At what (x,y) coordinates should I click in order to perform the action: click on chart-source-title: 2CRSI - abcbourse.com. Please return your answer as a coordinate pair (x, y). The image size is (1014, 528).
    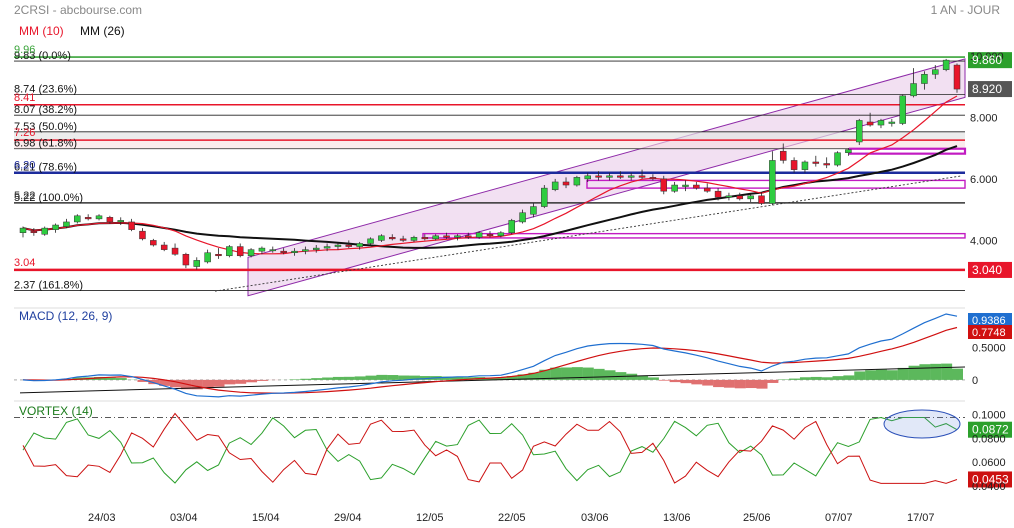
    Looking at the image, I should click on (78, 10).